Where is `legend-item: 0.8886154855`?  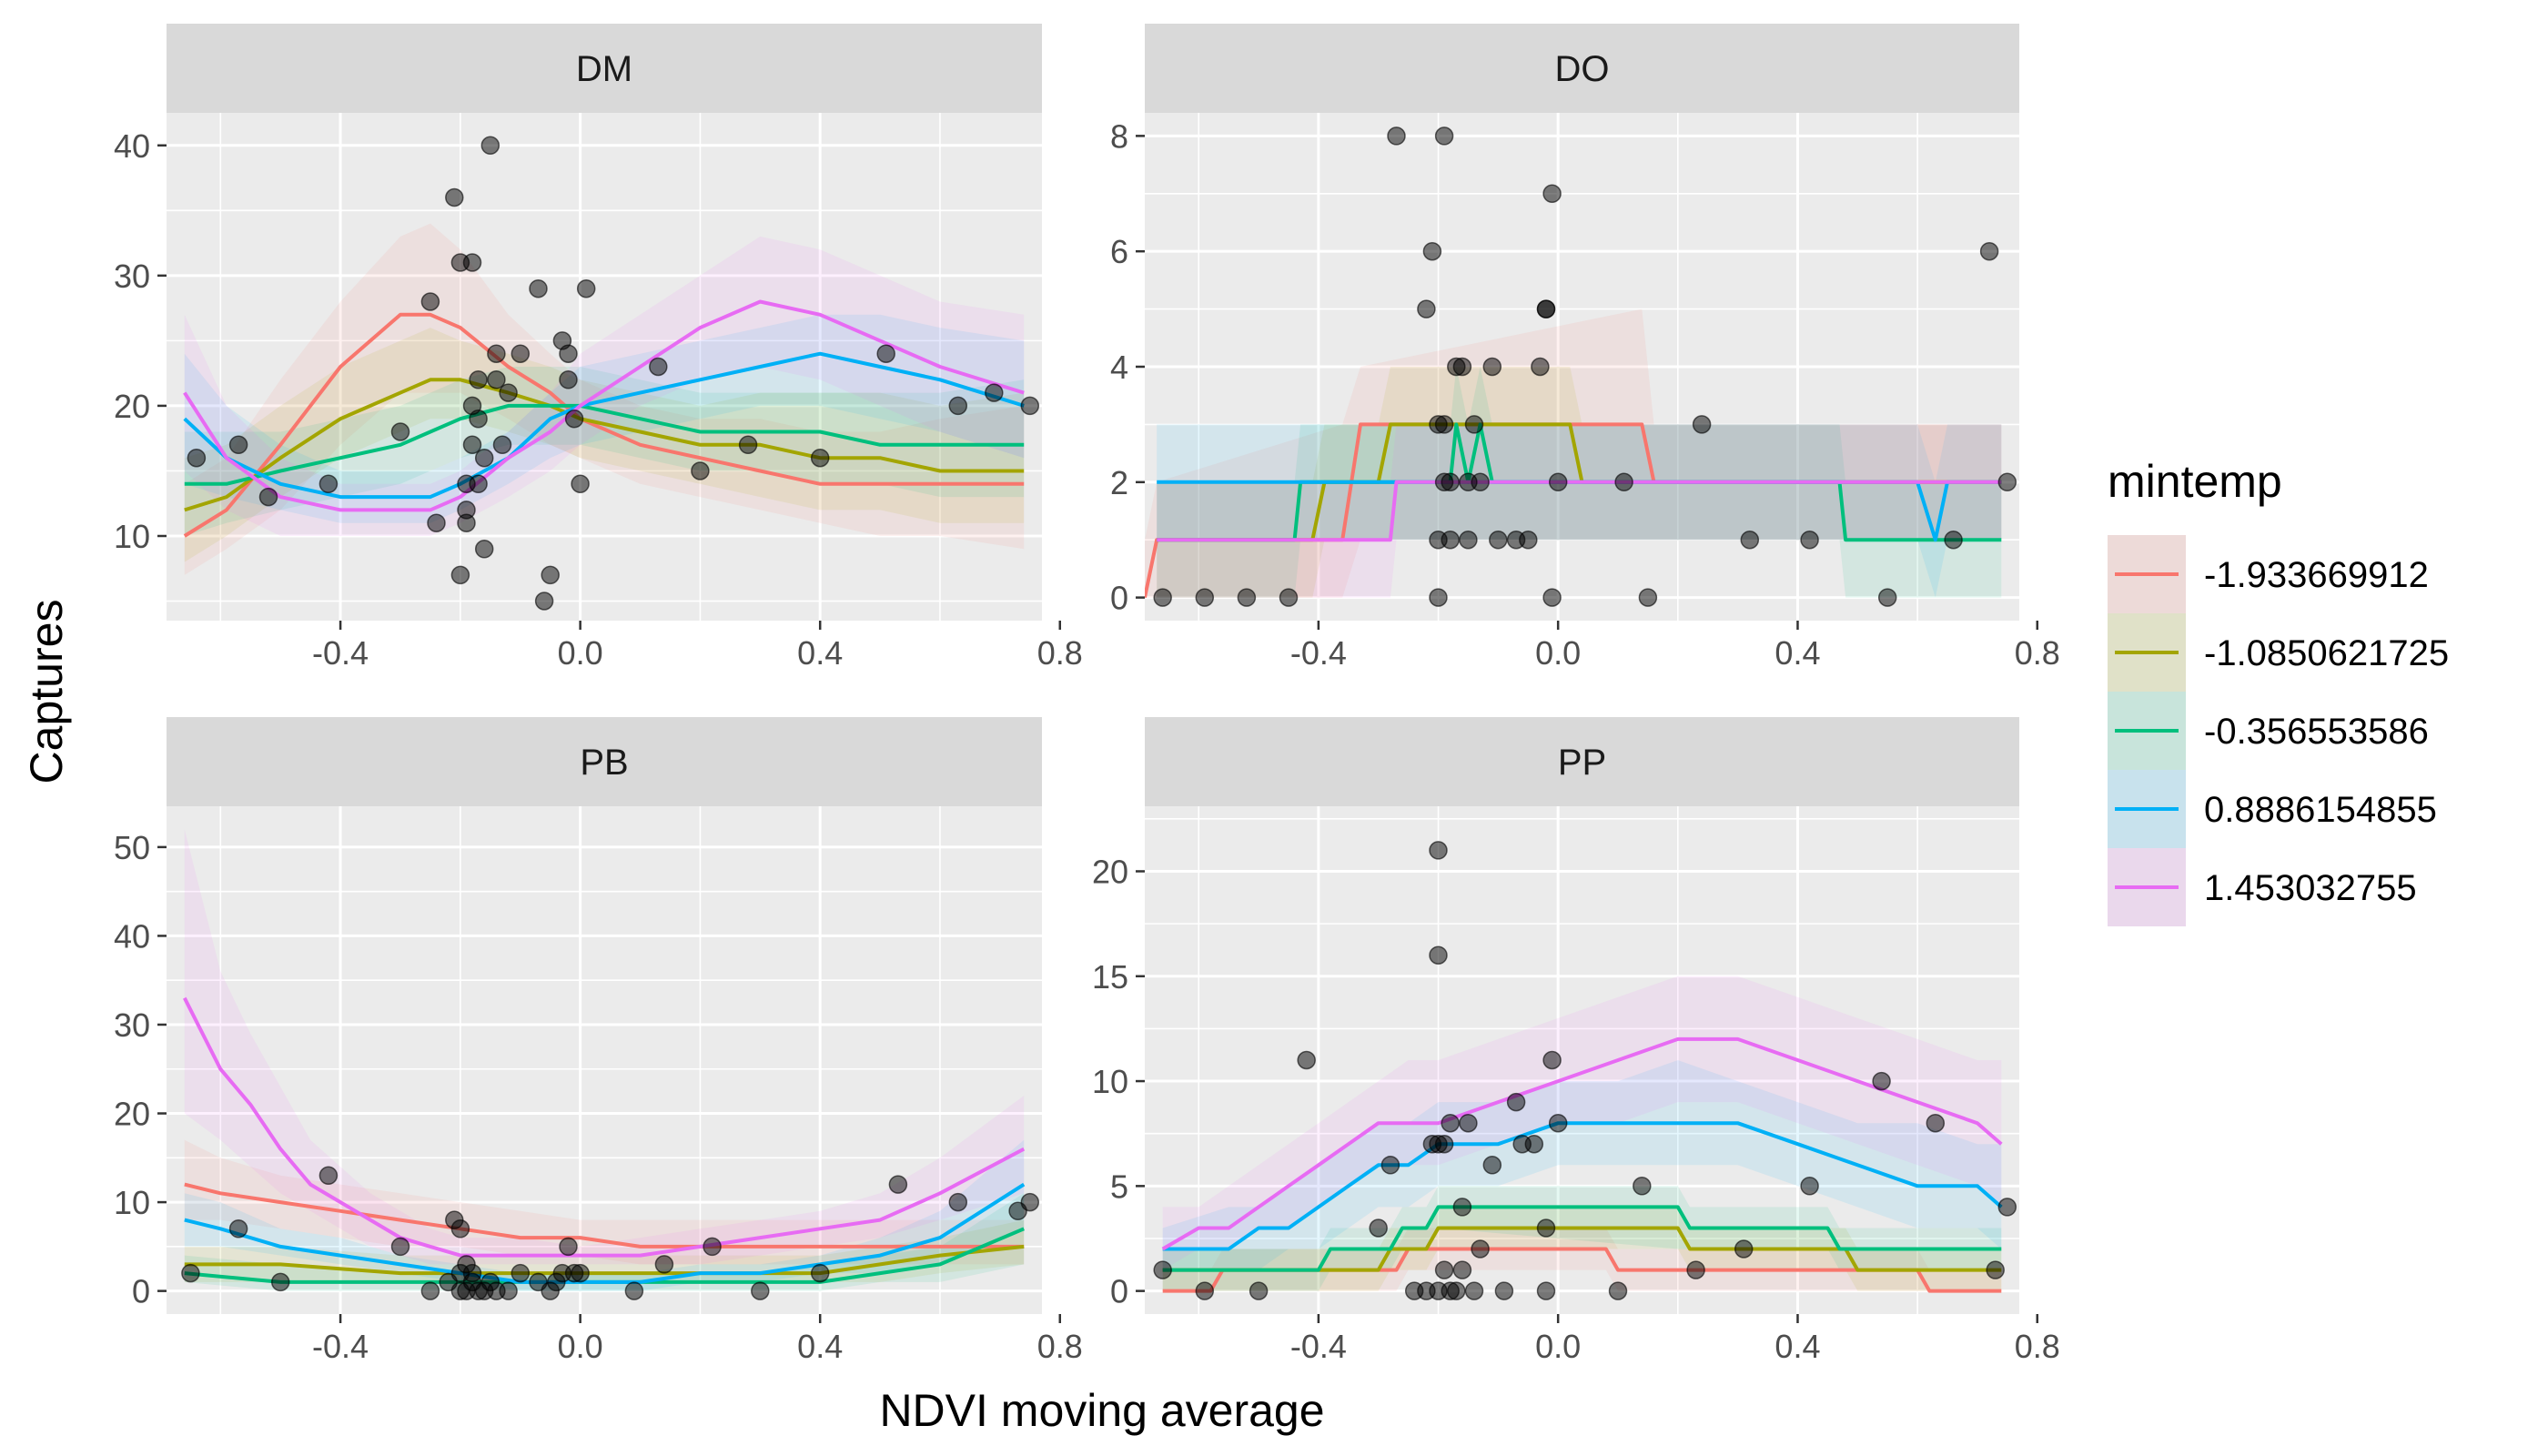
legend-item: 0.8886154855 is located at coordinates (2273, 809).